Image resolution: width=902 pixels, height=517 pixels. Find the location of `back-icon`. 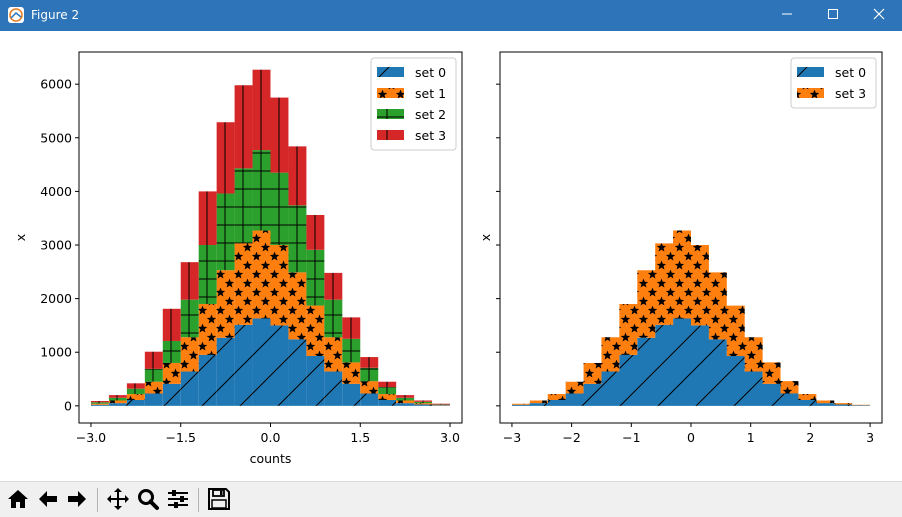

back-icon is located at coordinates (48, 499).